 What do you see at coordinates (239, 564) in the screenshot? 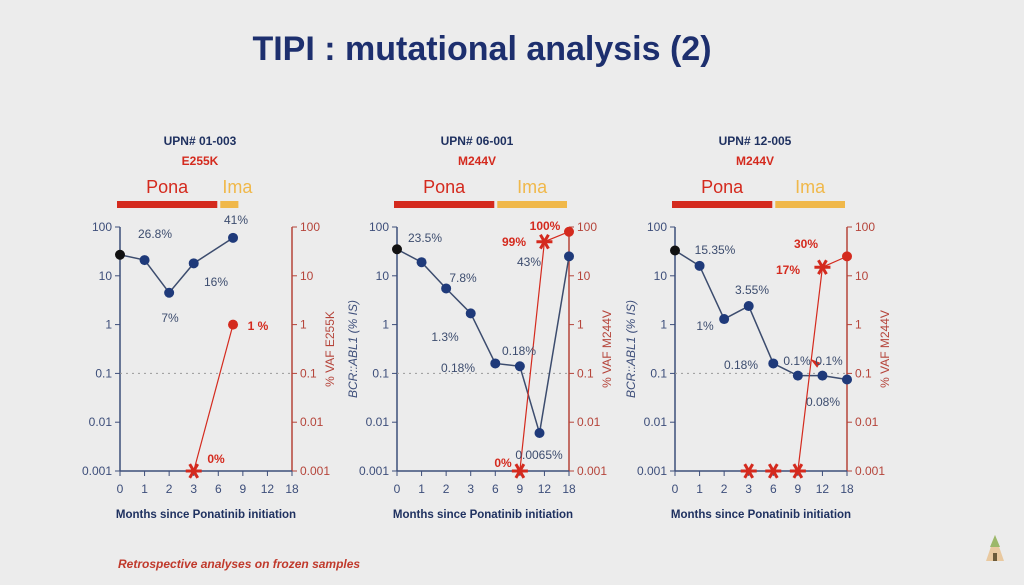
I see `footnote: Retrospective analyses on frozen samples` at bounding box center [239, 564].